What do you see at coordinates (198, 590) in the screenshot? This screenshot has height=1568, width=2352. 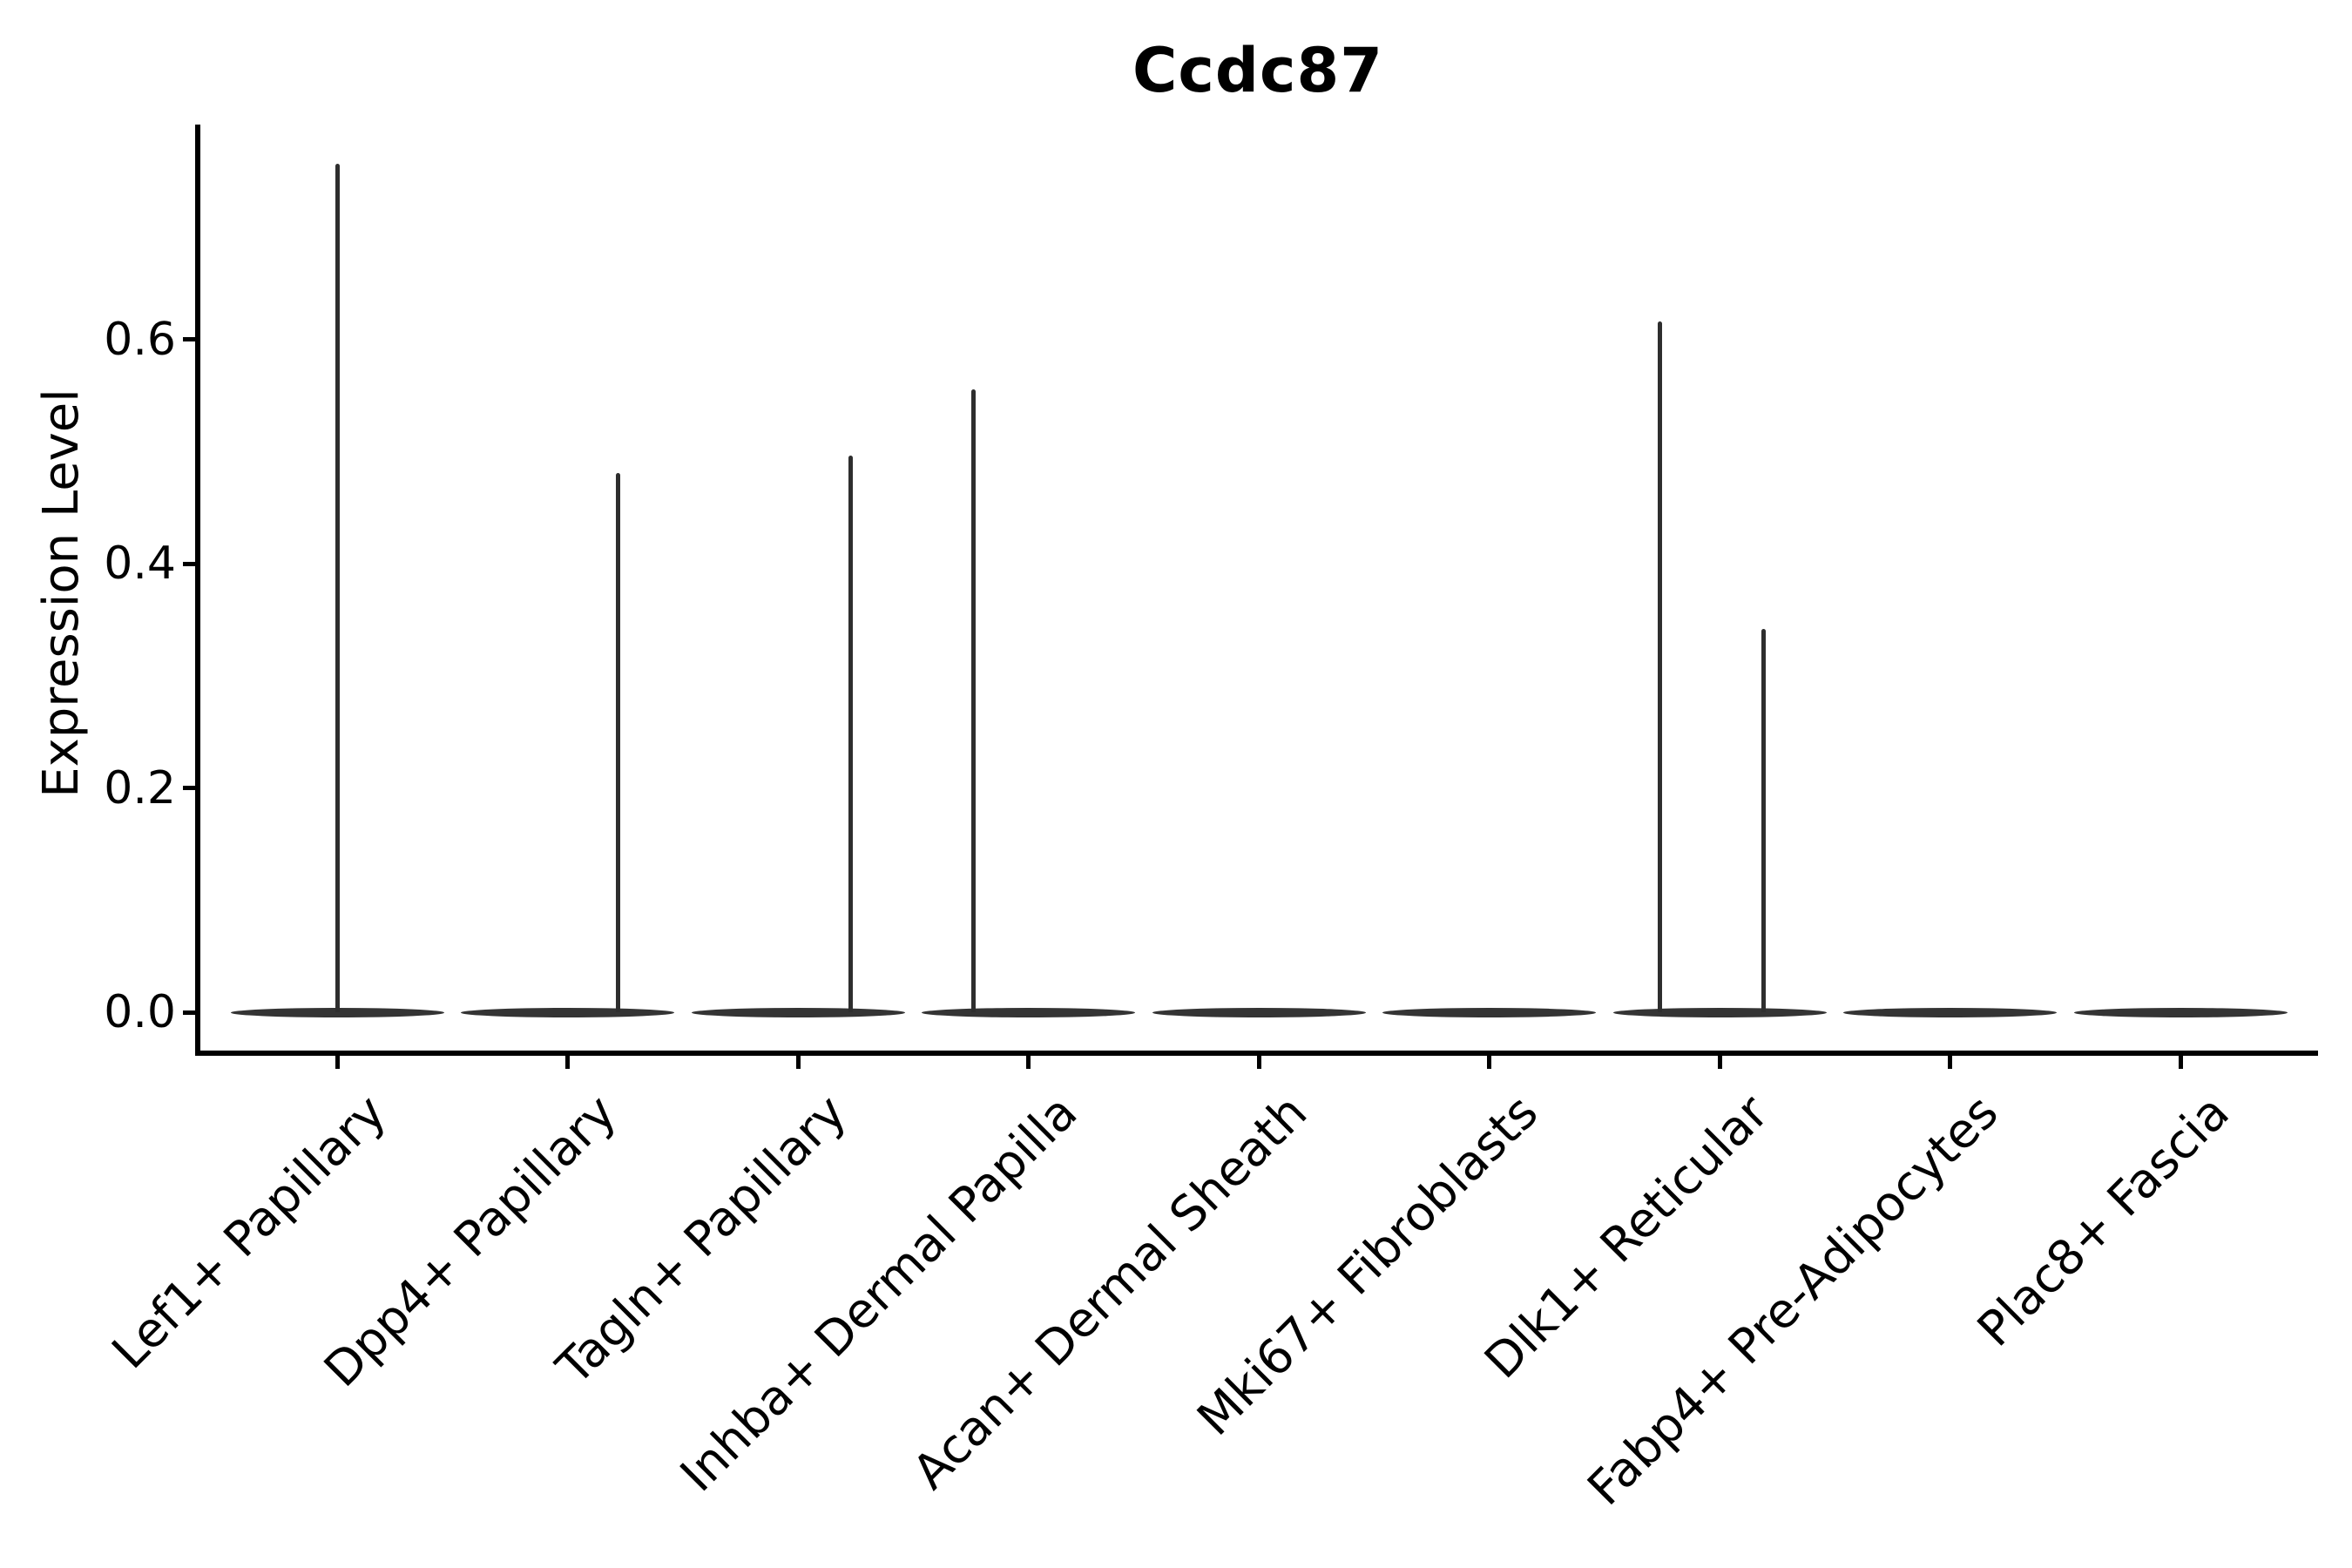 I see `y-axis-spine` at bounding box center [198, 590].